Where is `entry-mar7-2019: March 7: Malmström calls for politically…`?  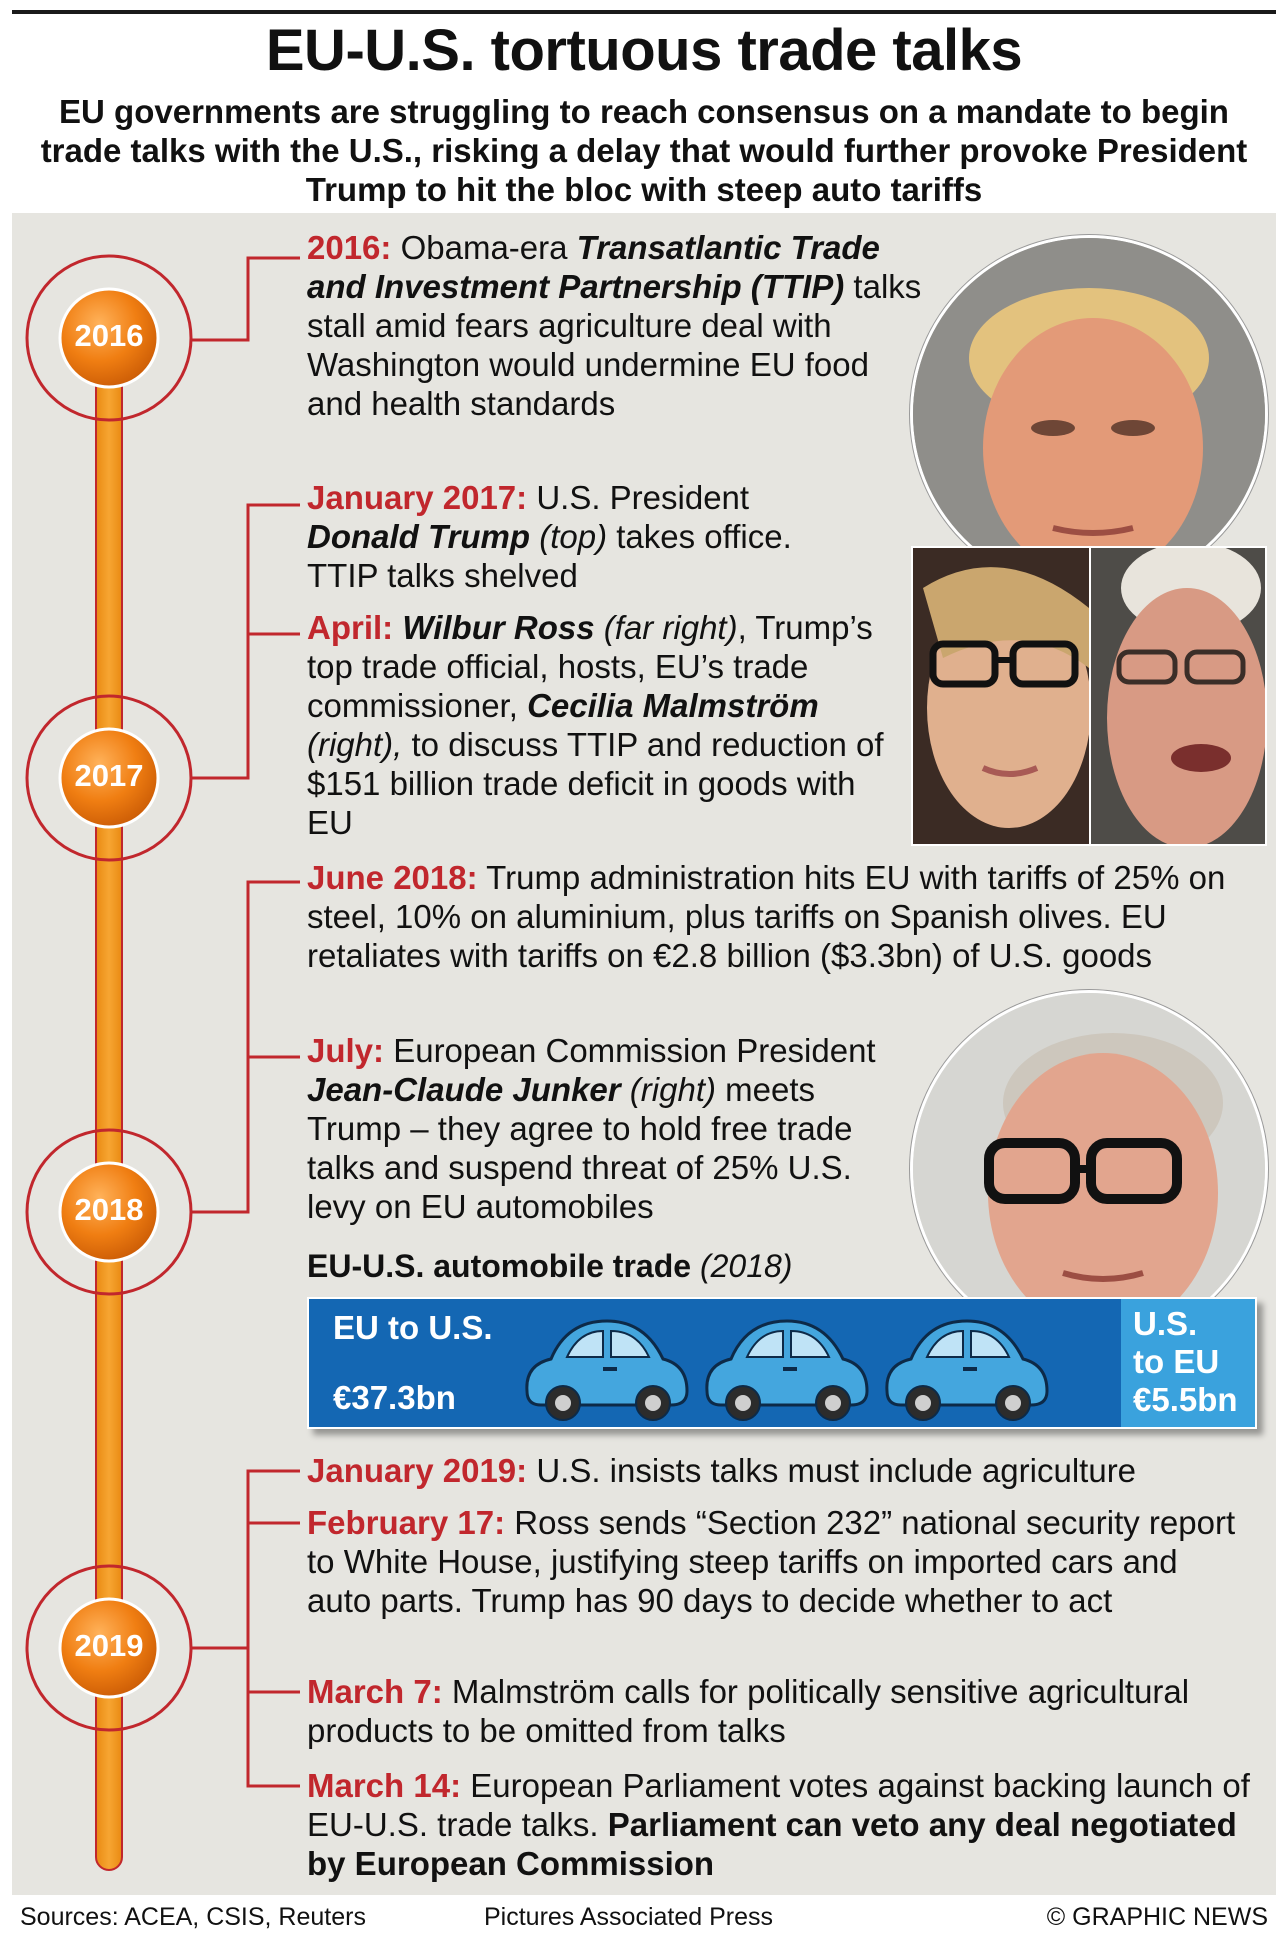
entry-mar7-2019: March 7: Malmström calls for politically… is located at coordinates (782, 1711).